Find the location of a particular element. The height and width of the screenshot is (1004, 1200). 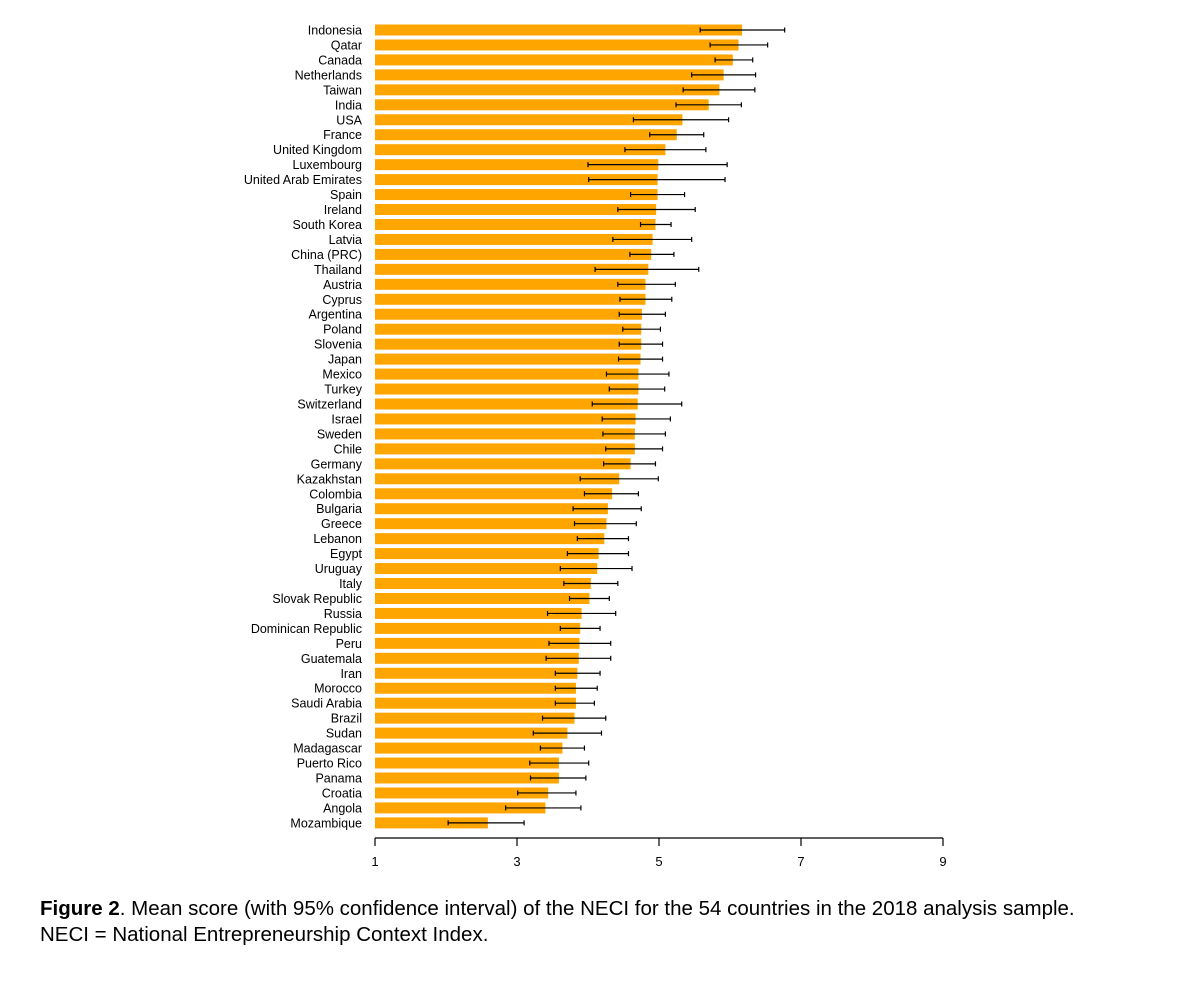

category-label: Israel is located at coordinates (346, 419).